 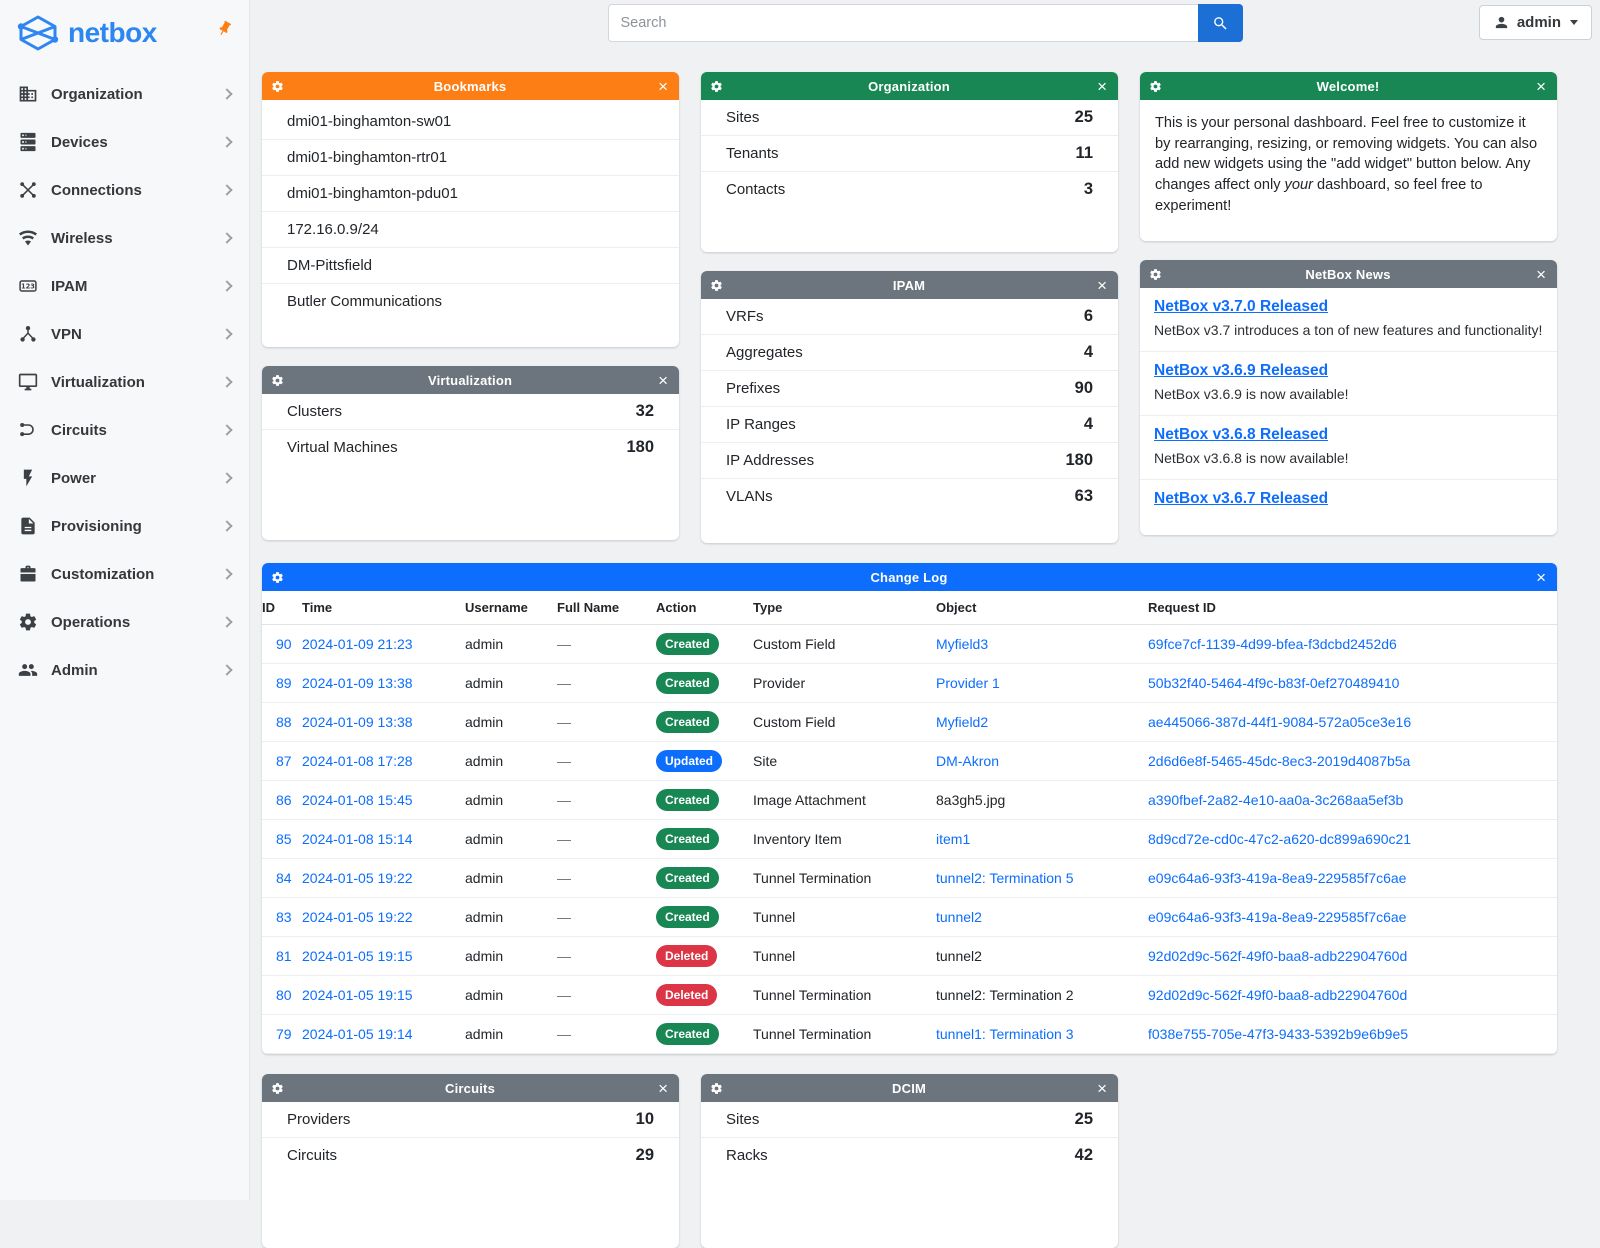 What do you see at coordinates (357, 1034) in the screenshot?
I see `changelog-time-link: 2024-01-05 19:14` at bounding box center [357, 1034].